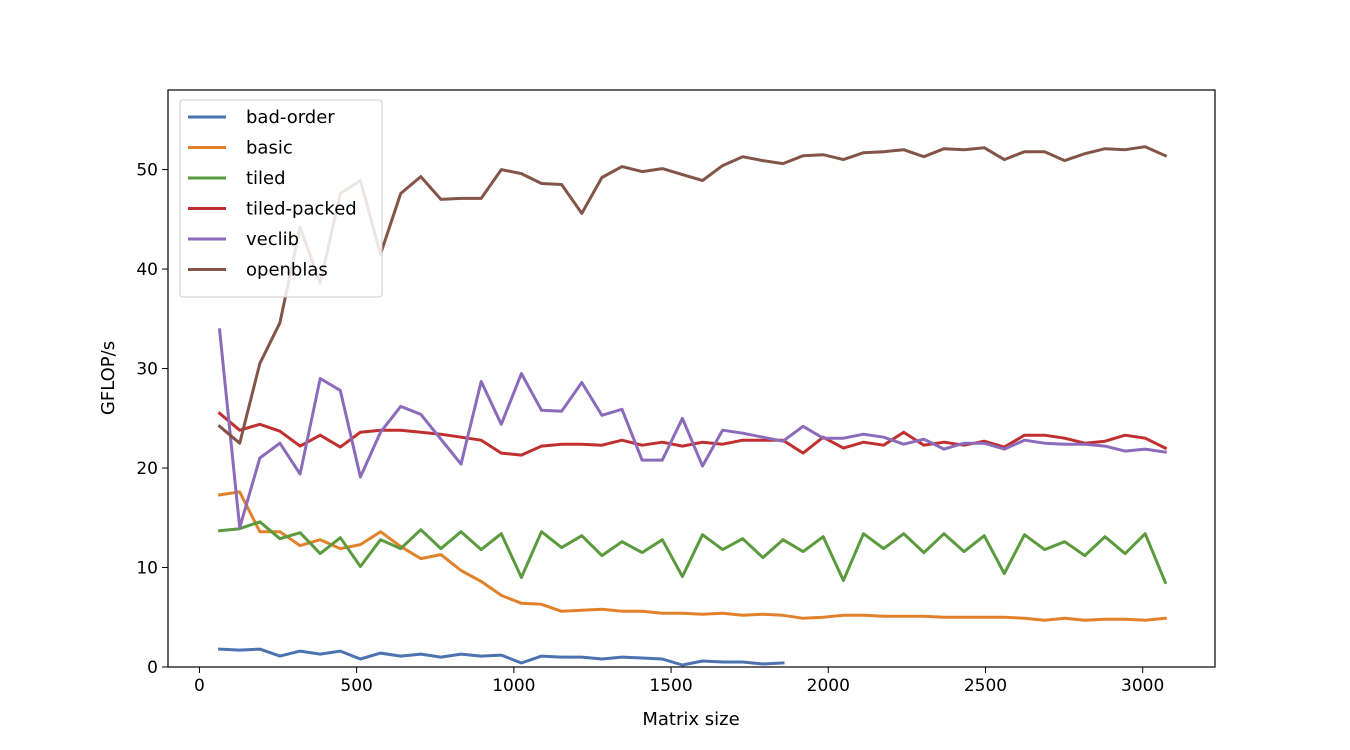 Image resolution: width=1350 pixels, height=750 pixels. Describe the element at coordinates (147, 270) in the screenshot. I see `y-tick-label: 40` at that location.